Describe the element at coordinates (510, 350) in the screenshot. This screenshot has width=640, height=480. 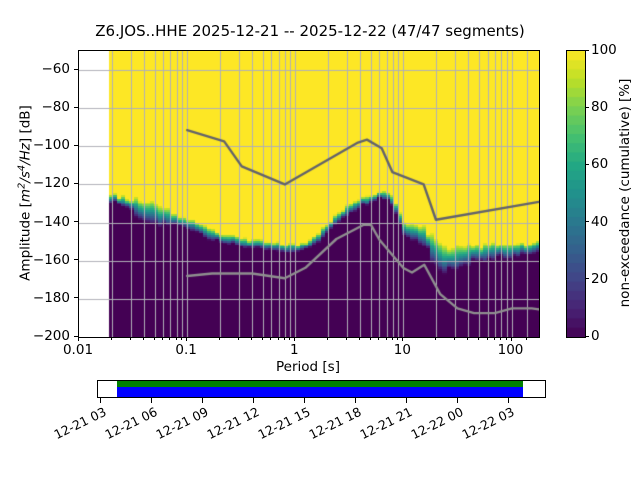
I see `x-tick-label: 100` at that location.